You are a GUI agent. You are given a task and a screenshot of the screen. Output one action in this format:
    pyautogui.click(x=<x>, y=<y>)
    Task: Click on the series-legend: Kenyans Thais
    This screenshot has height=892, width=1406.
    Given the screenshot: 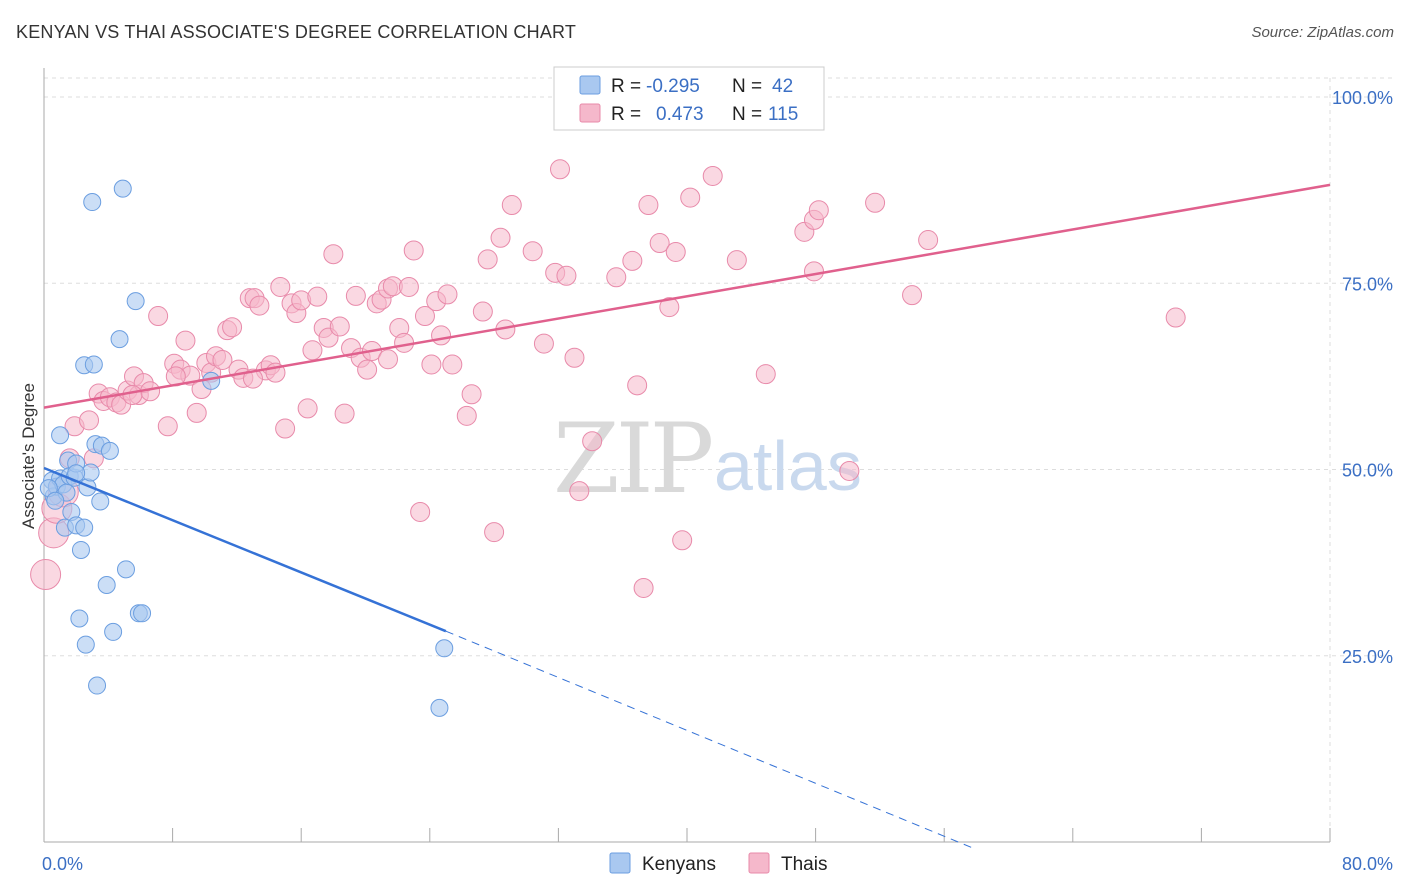 What is the action you would take?
    pyautogui.click(x=718, y=863)
    